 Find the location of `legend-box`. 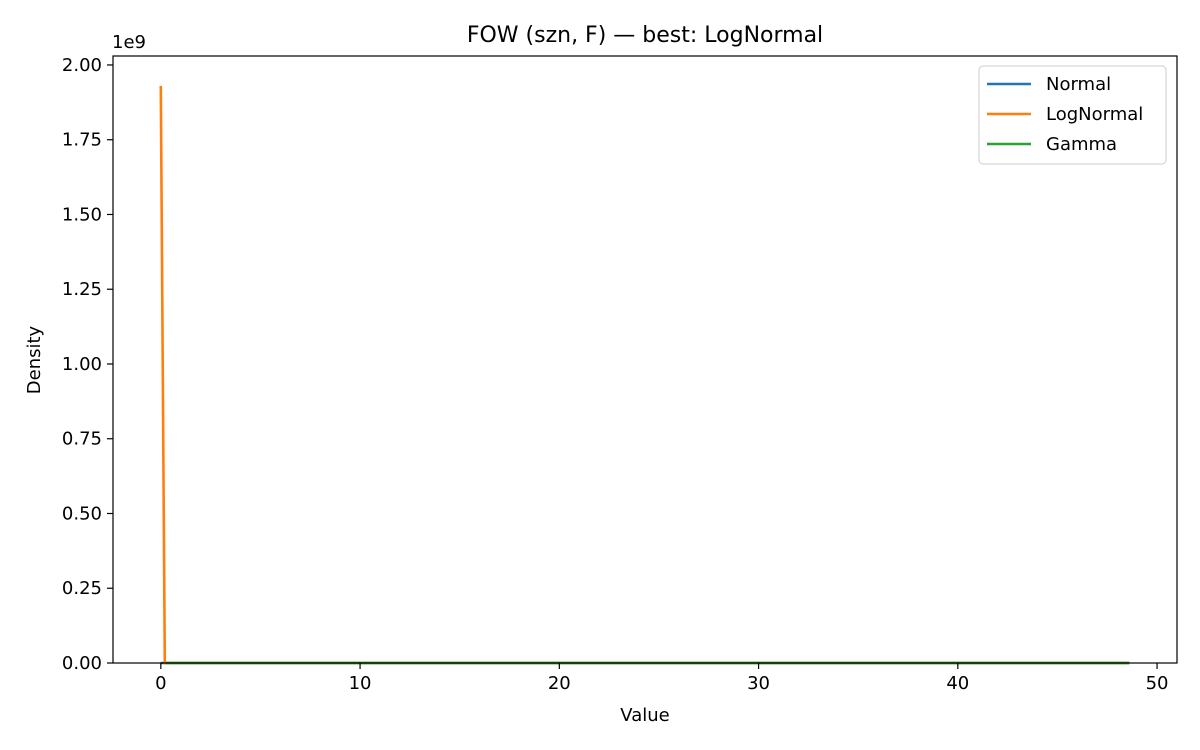

legend-box is located at coordinates (1072, 115).